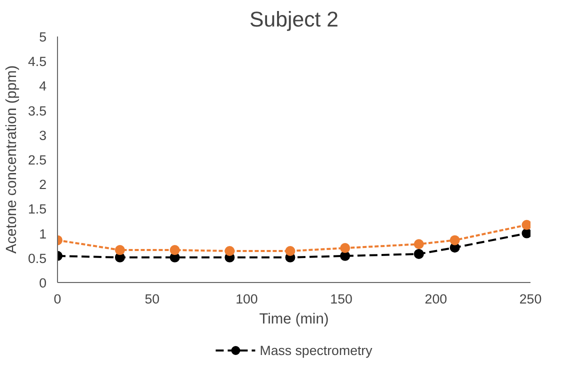  What do you see at coordinates (37, 62) in the screenshot?
I see `y-tick-label: 4.5` at bounding box center [37, 62].